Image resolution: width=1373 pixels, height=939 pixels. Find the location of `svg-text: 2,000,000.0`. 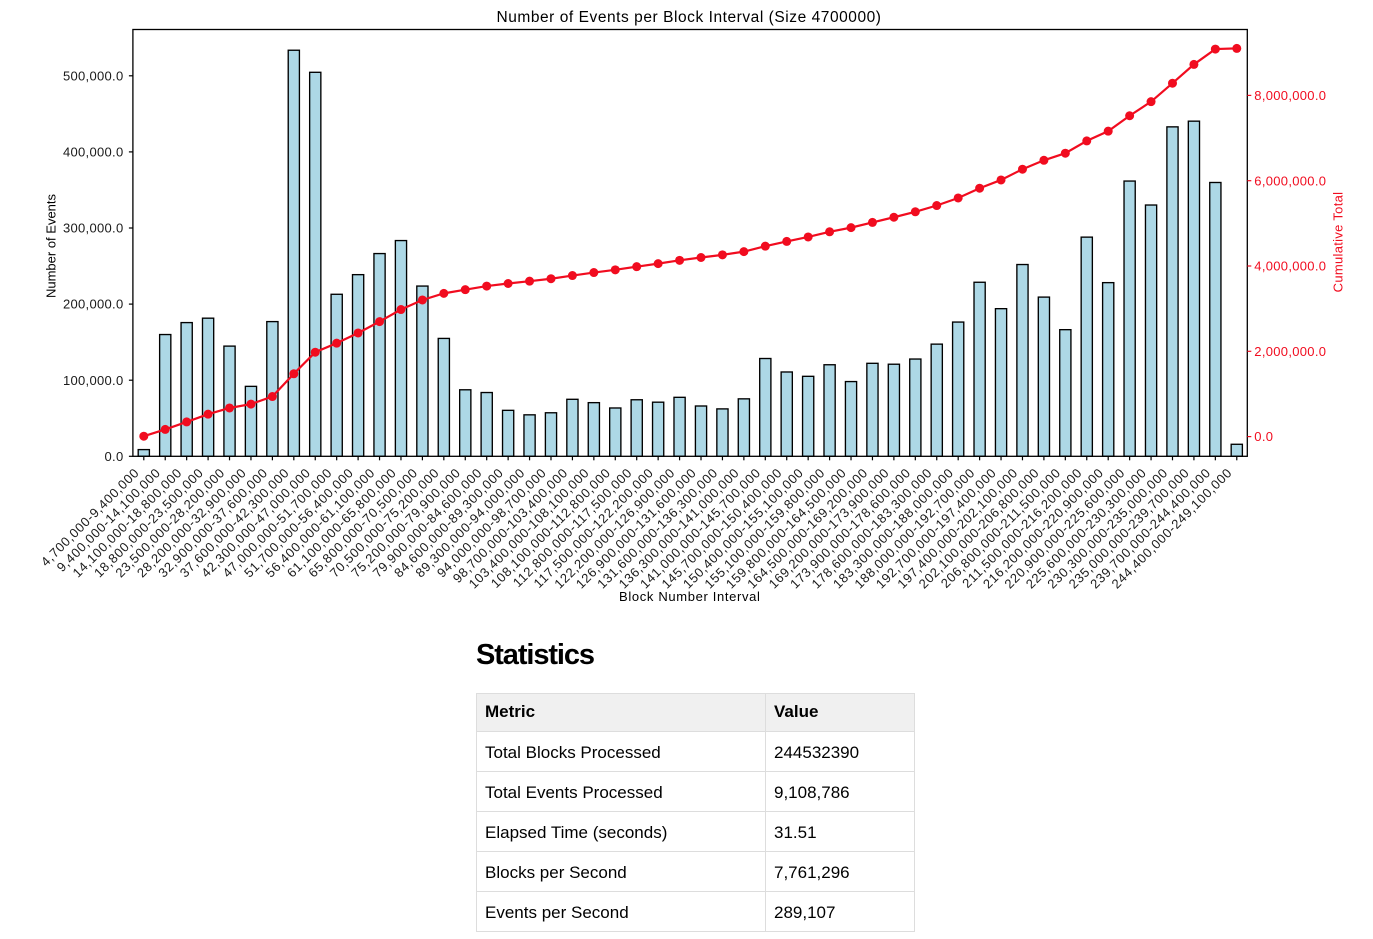

svg-text: 2,000,000.0 is located at coordinates (1290, 351).